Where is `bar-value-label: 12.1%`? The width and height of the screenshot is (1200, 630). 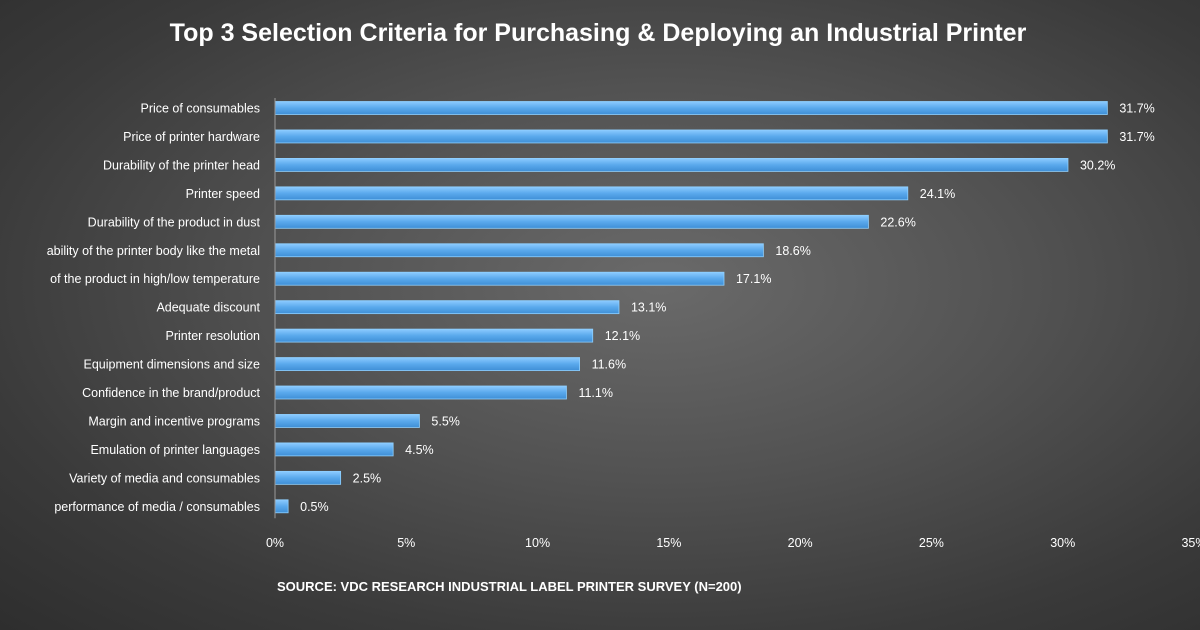
bar-value-label: 12.1% is located at coordinates (622, 336).